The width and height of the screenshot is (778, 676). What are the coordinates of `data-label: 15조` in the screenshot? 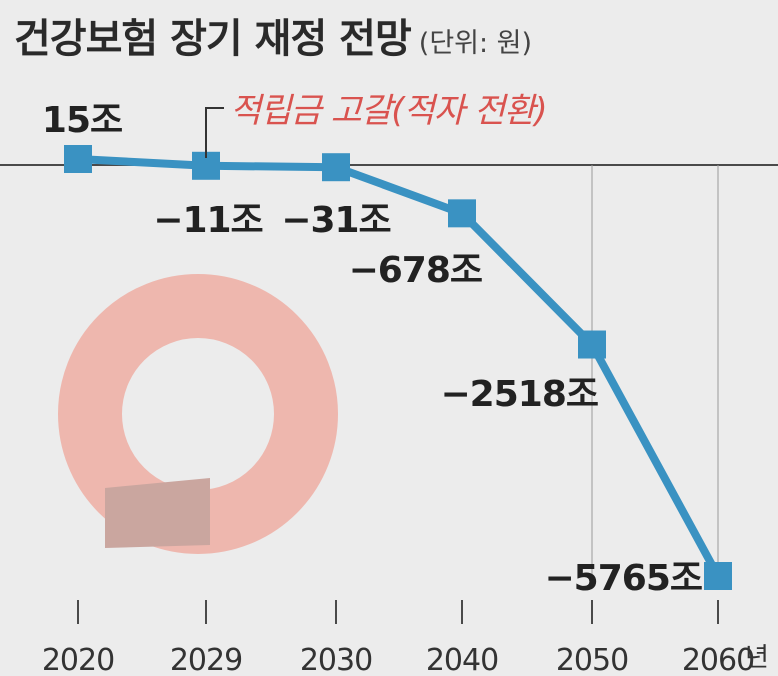 It's located at (82, 120).